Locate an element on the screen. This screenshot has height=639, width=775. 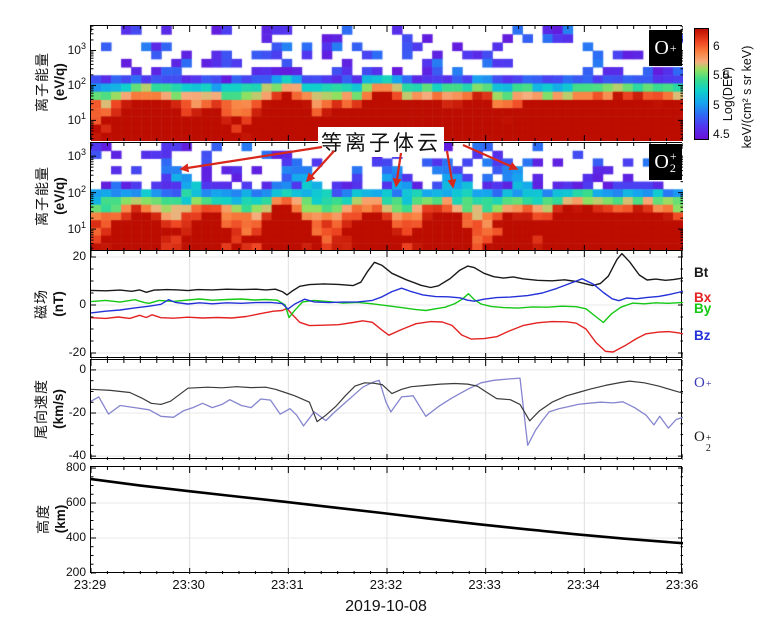
legend-o2-plus: O +2 is located at coordinates (703, 441).